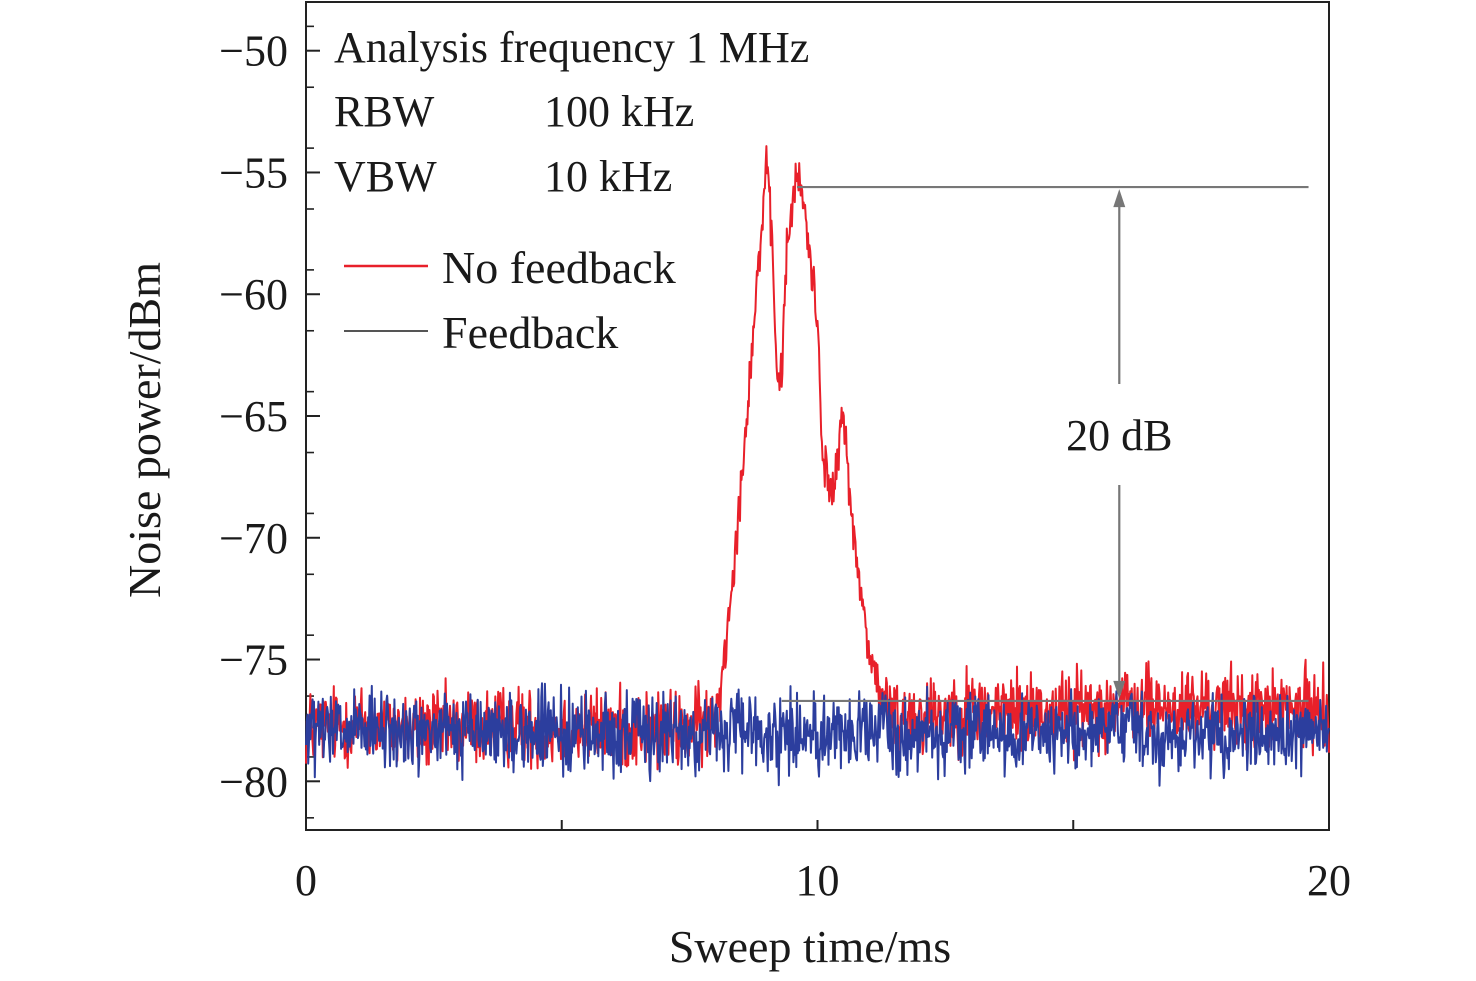 The height and width of the screenshot is (981, 1476). I want to click on y-tick-label: −80, so click(253, 781).